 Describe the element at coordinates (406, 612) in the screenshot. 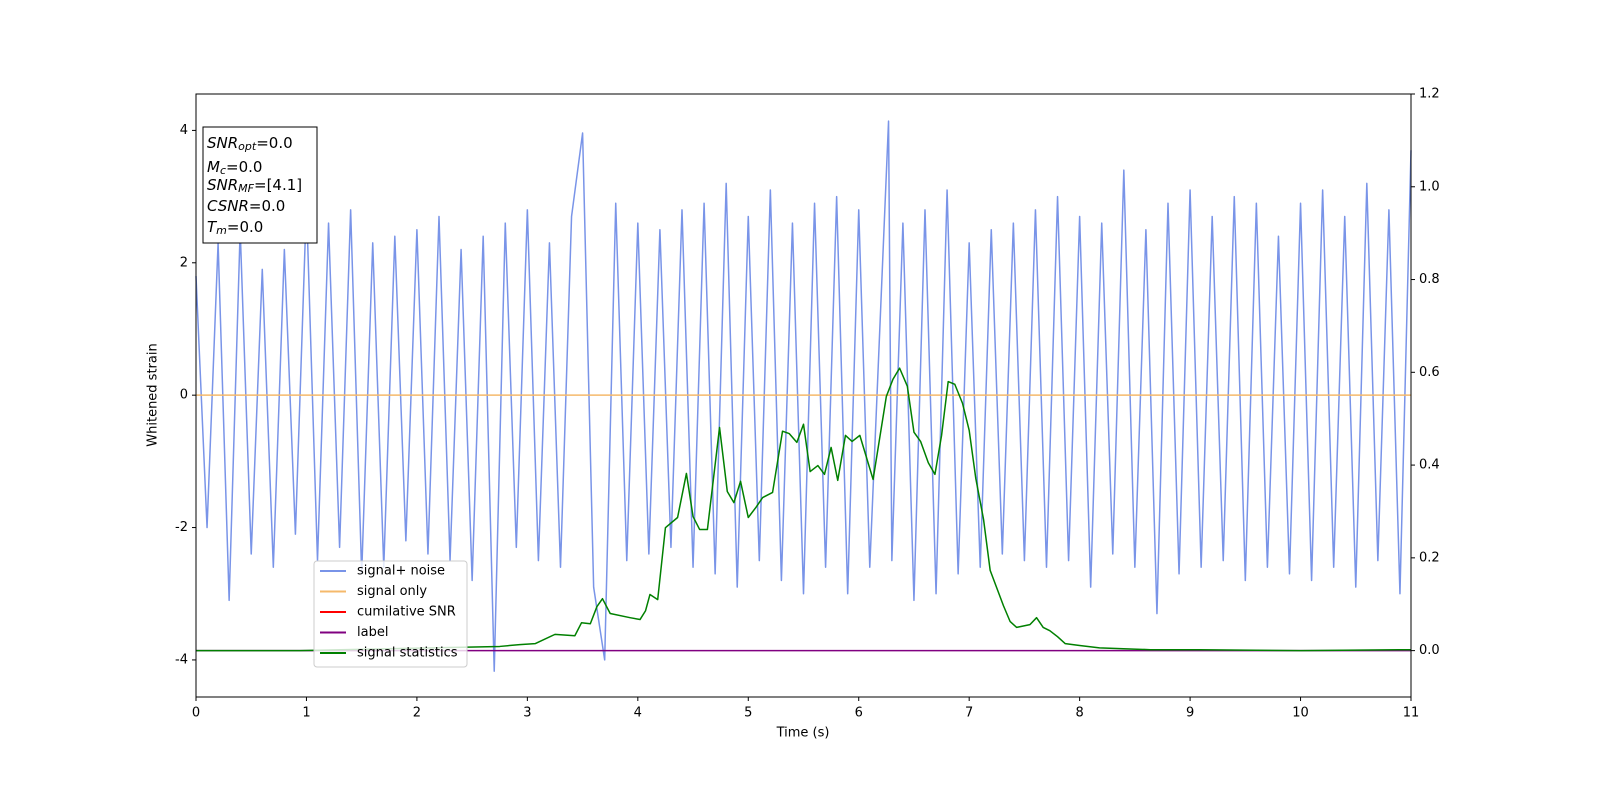

I see `legend-label: cumilative SNR` at that location.